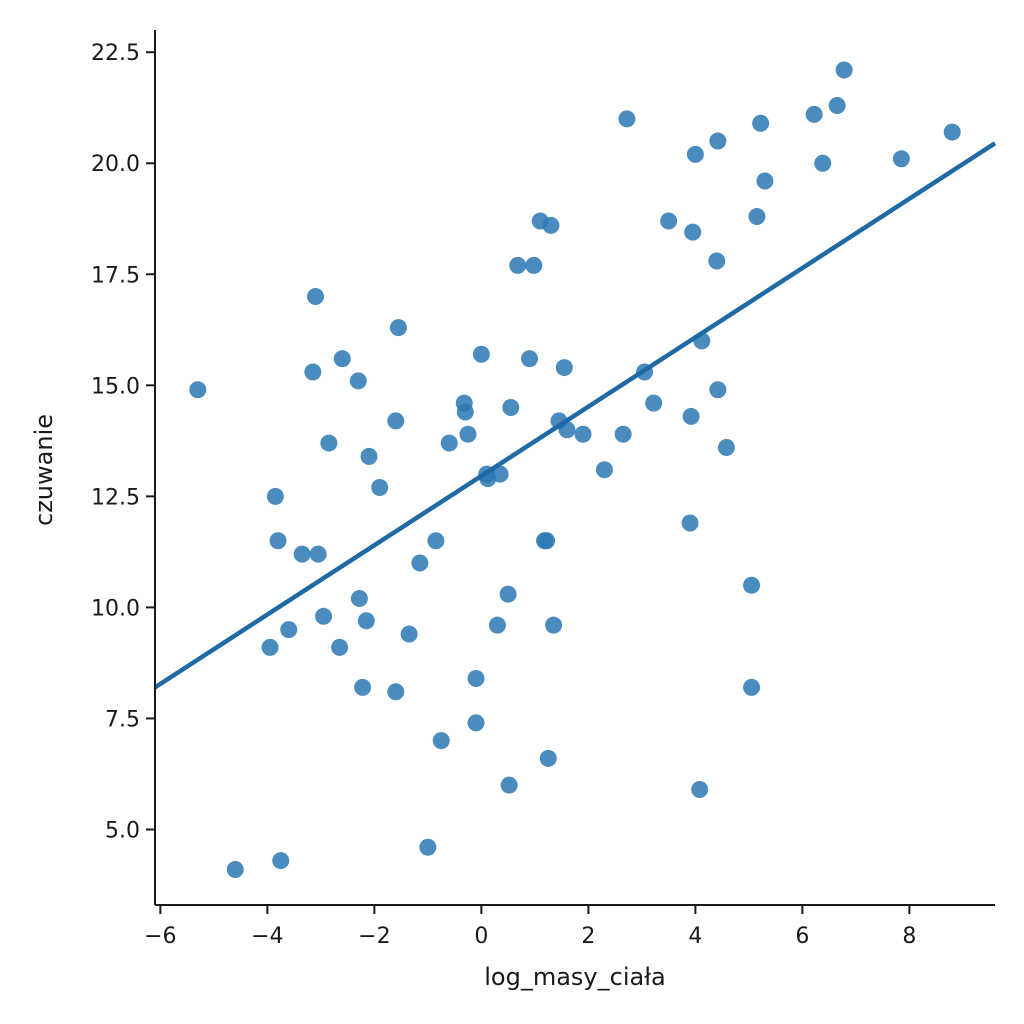  Describe the element at coordinates (115, 164) in the screenshot. I see `y-tick-label: 20.0` at that location.